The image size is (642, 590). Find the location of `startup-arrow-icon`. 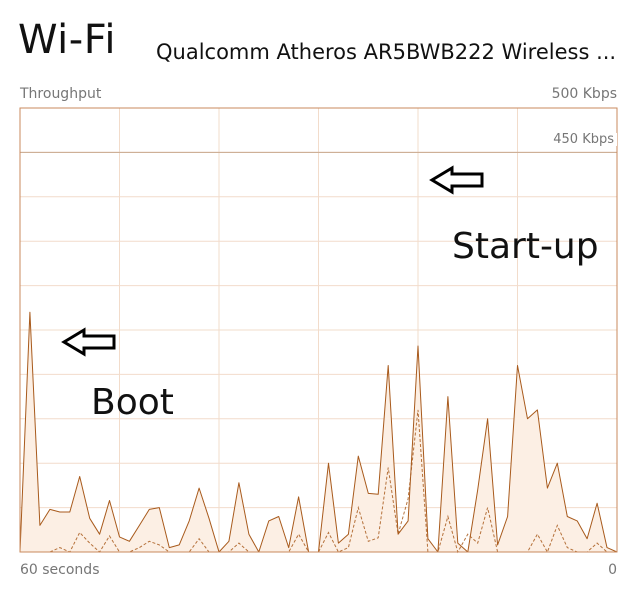

startup-arrow-icon is located at coordinates (456, 180).